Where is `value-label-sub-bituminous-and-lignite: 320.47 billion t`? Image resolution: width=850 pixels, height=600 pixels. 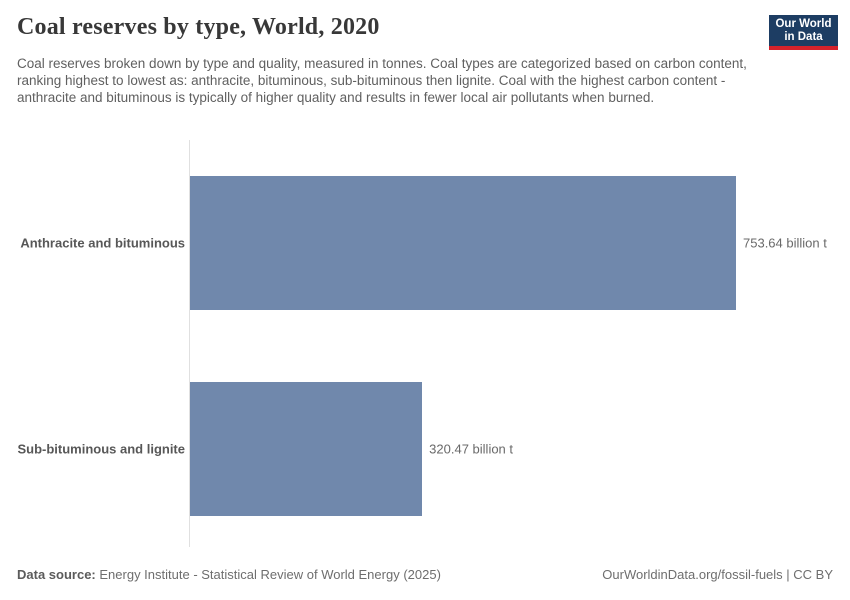 value-label-sub-bituminous-and-lignite: 320.47 billion t is located at coordinates (471, 449).